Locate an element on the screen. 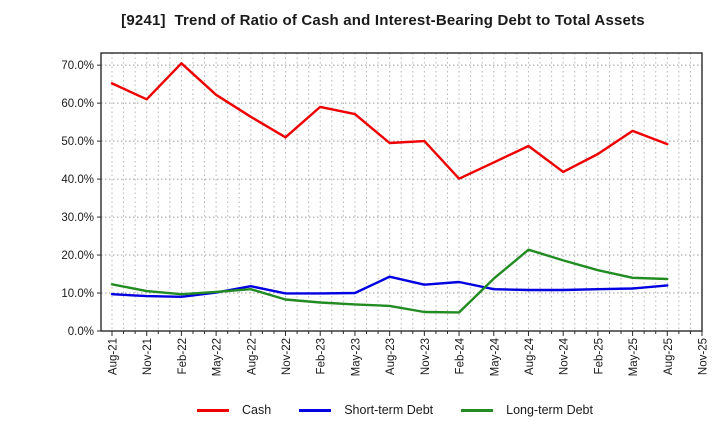 The height and width of the screenshot is (440, 720). x-tick-label: Nov-22 is located at coordinates (287, 356).